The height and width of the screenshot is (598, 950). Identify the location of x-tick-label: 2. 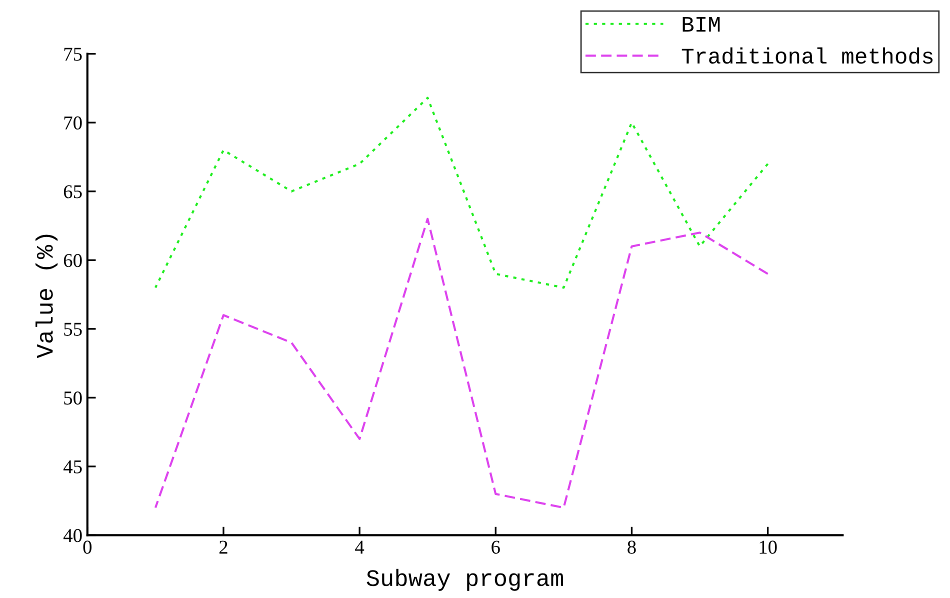
(223, 547).